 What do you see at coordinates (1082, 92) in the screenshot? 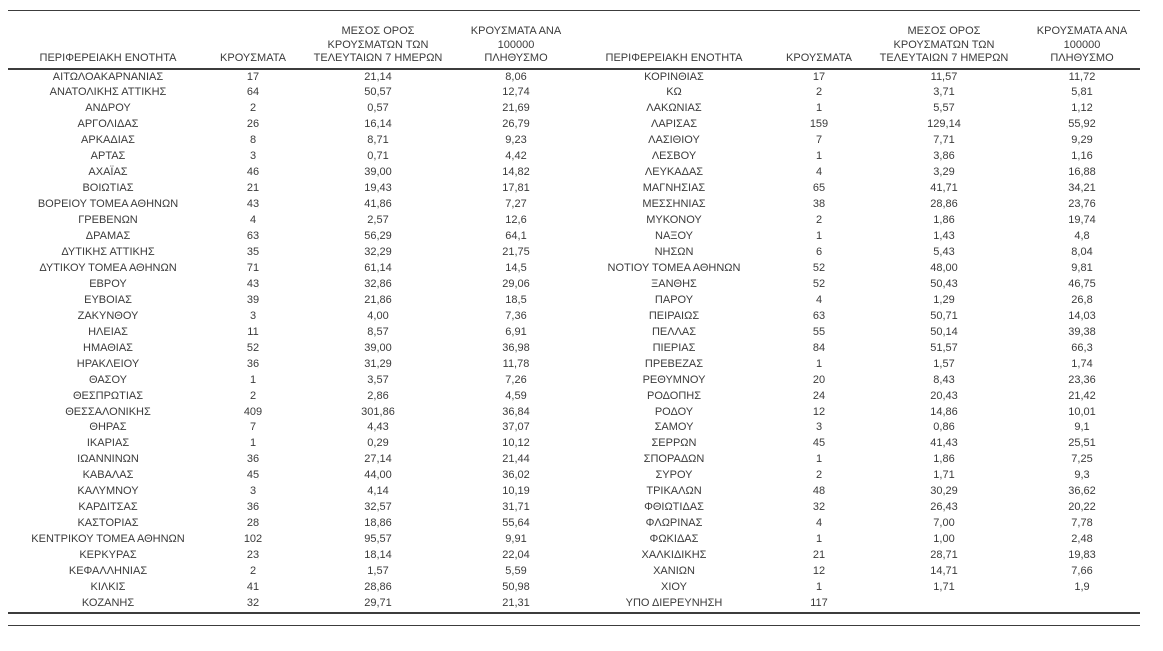
I see `per100k-cell-right: 5,81` at bounding box center [1082, 92].